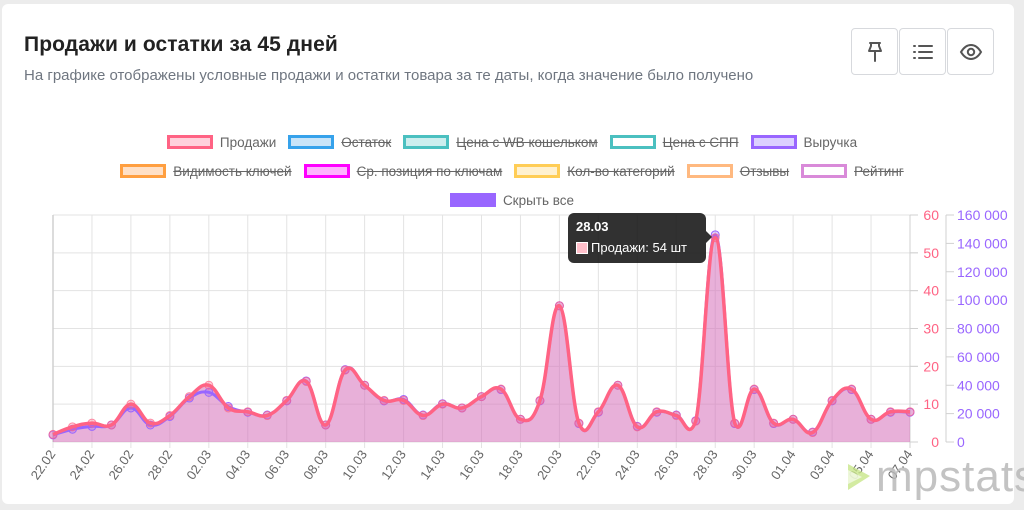 This screenshot has height=510, width=1024. I want to click on x-tick: 28.03, so click(705, 464).